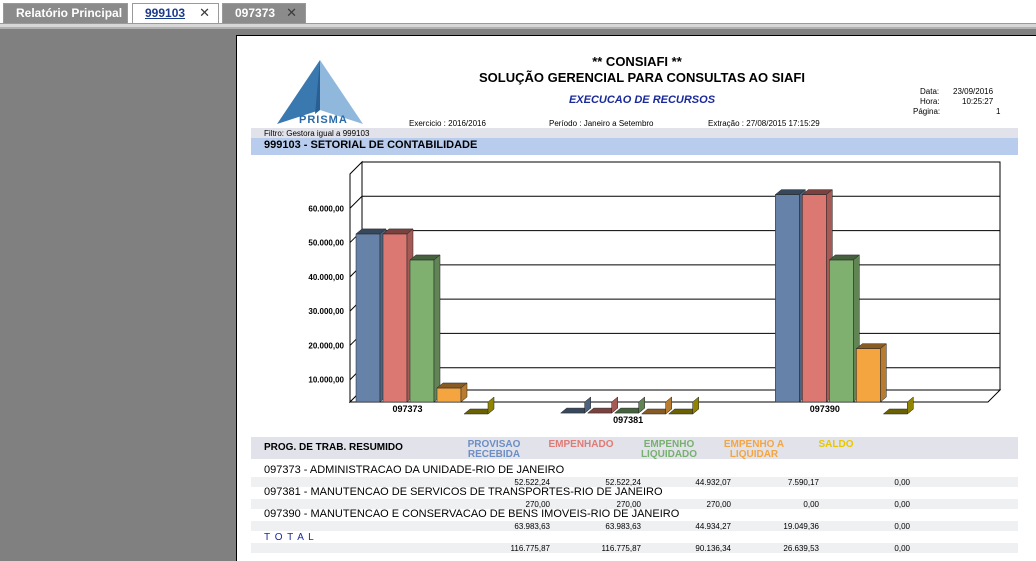 The height and width of the screenshot is (561, 1036). Describe the element at coordinates (754, 454) in the screenshot. I see `column-header-line: LIQUIDAR` at that location.